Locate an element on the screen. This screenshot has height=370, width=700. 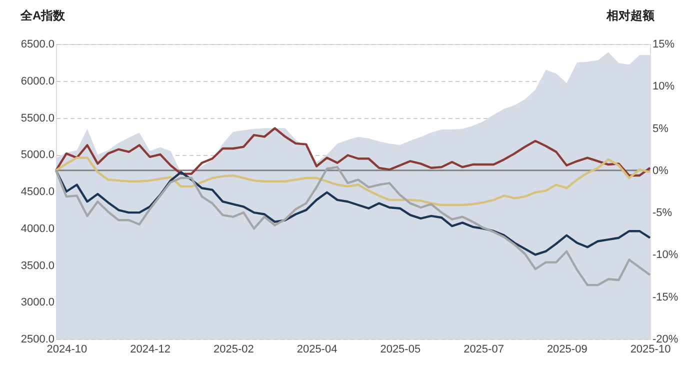
x-tick-label: 2024-10 is located at coordinates (67, 350).